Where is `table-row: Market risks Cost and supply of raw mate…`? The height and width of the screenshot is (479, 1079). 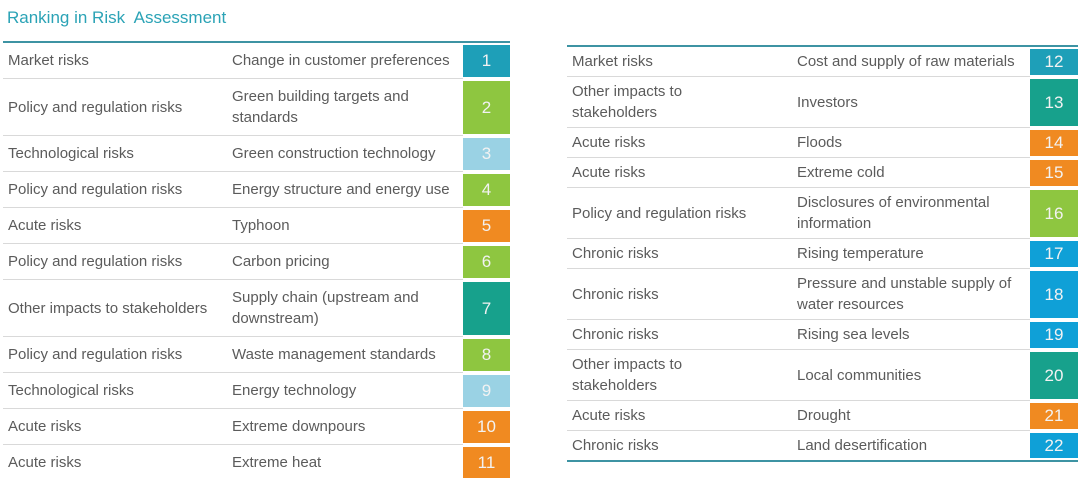 table-row: Market risks Cost and supply of raw mate… is located at coordinates (822, 62).